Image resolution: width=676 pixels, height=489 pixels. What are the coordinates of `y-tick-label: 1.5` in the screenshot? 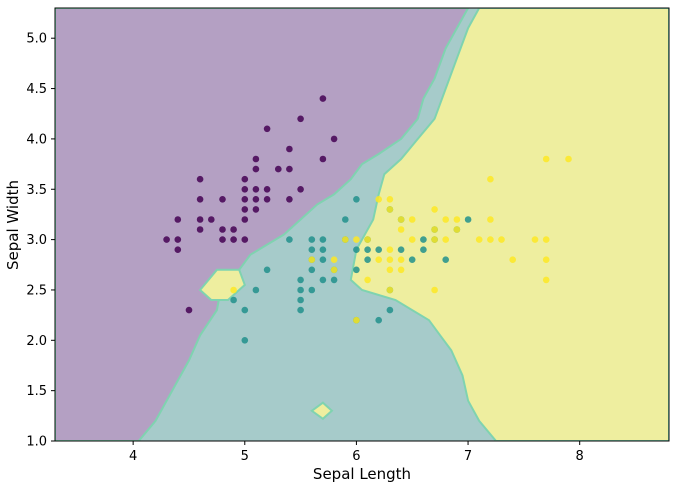 It's located at (36, 391).